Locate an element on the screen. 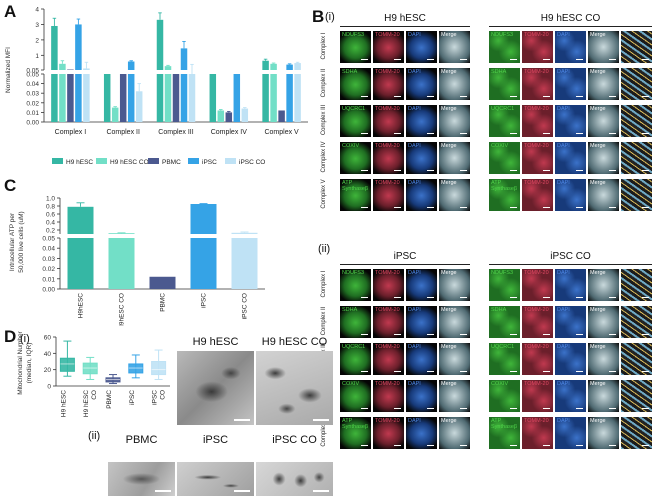 The height and width of the screenshot is (498, 668). panel-label-b: B is located at coordinates (318, 16).